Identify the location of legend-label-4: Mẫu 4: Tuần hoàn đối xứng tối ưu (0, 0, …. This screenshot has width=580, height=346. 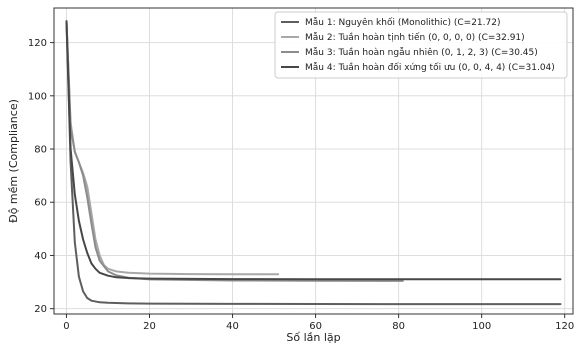
(430, 67).